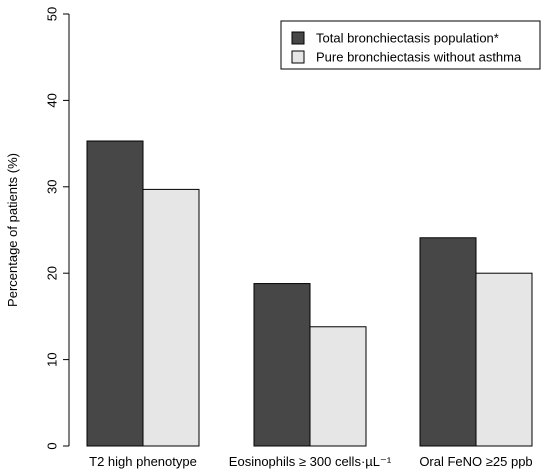 Image resolution: width=550 pixels, height=474 pixels. I want to click on legend-box, so click(410, 45).